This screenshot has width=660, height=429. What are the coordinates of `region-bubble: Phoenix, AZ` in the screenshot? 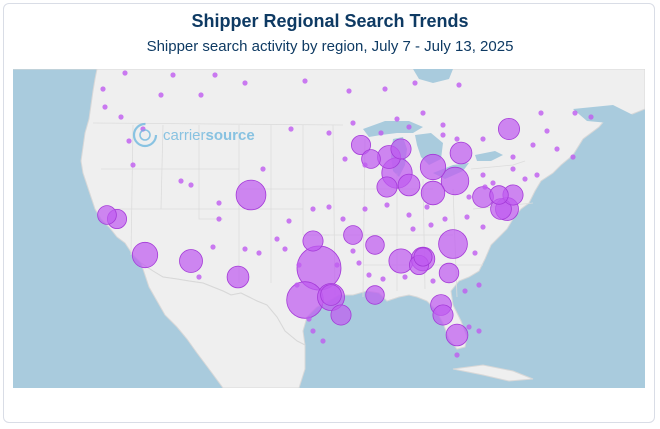 It's located at (191, 261).